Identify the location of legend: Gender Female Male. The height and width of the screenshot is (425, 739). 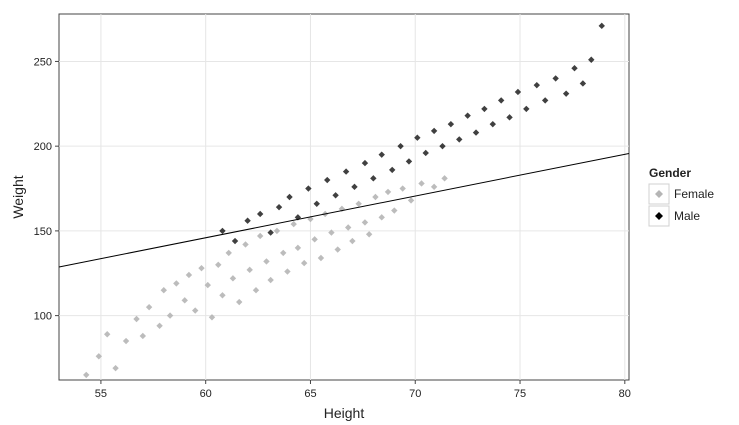
(681, 196).